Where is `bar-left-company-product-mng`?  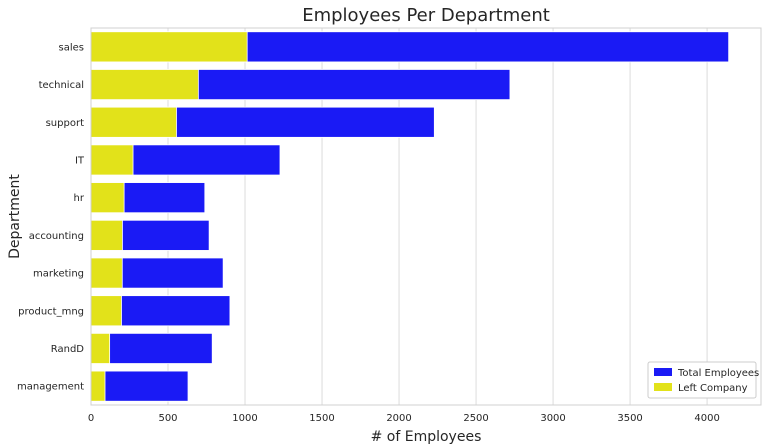
bar-left-company-product-mng is located at coordinates (106, 311).